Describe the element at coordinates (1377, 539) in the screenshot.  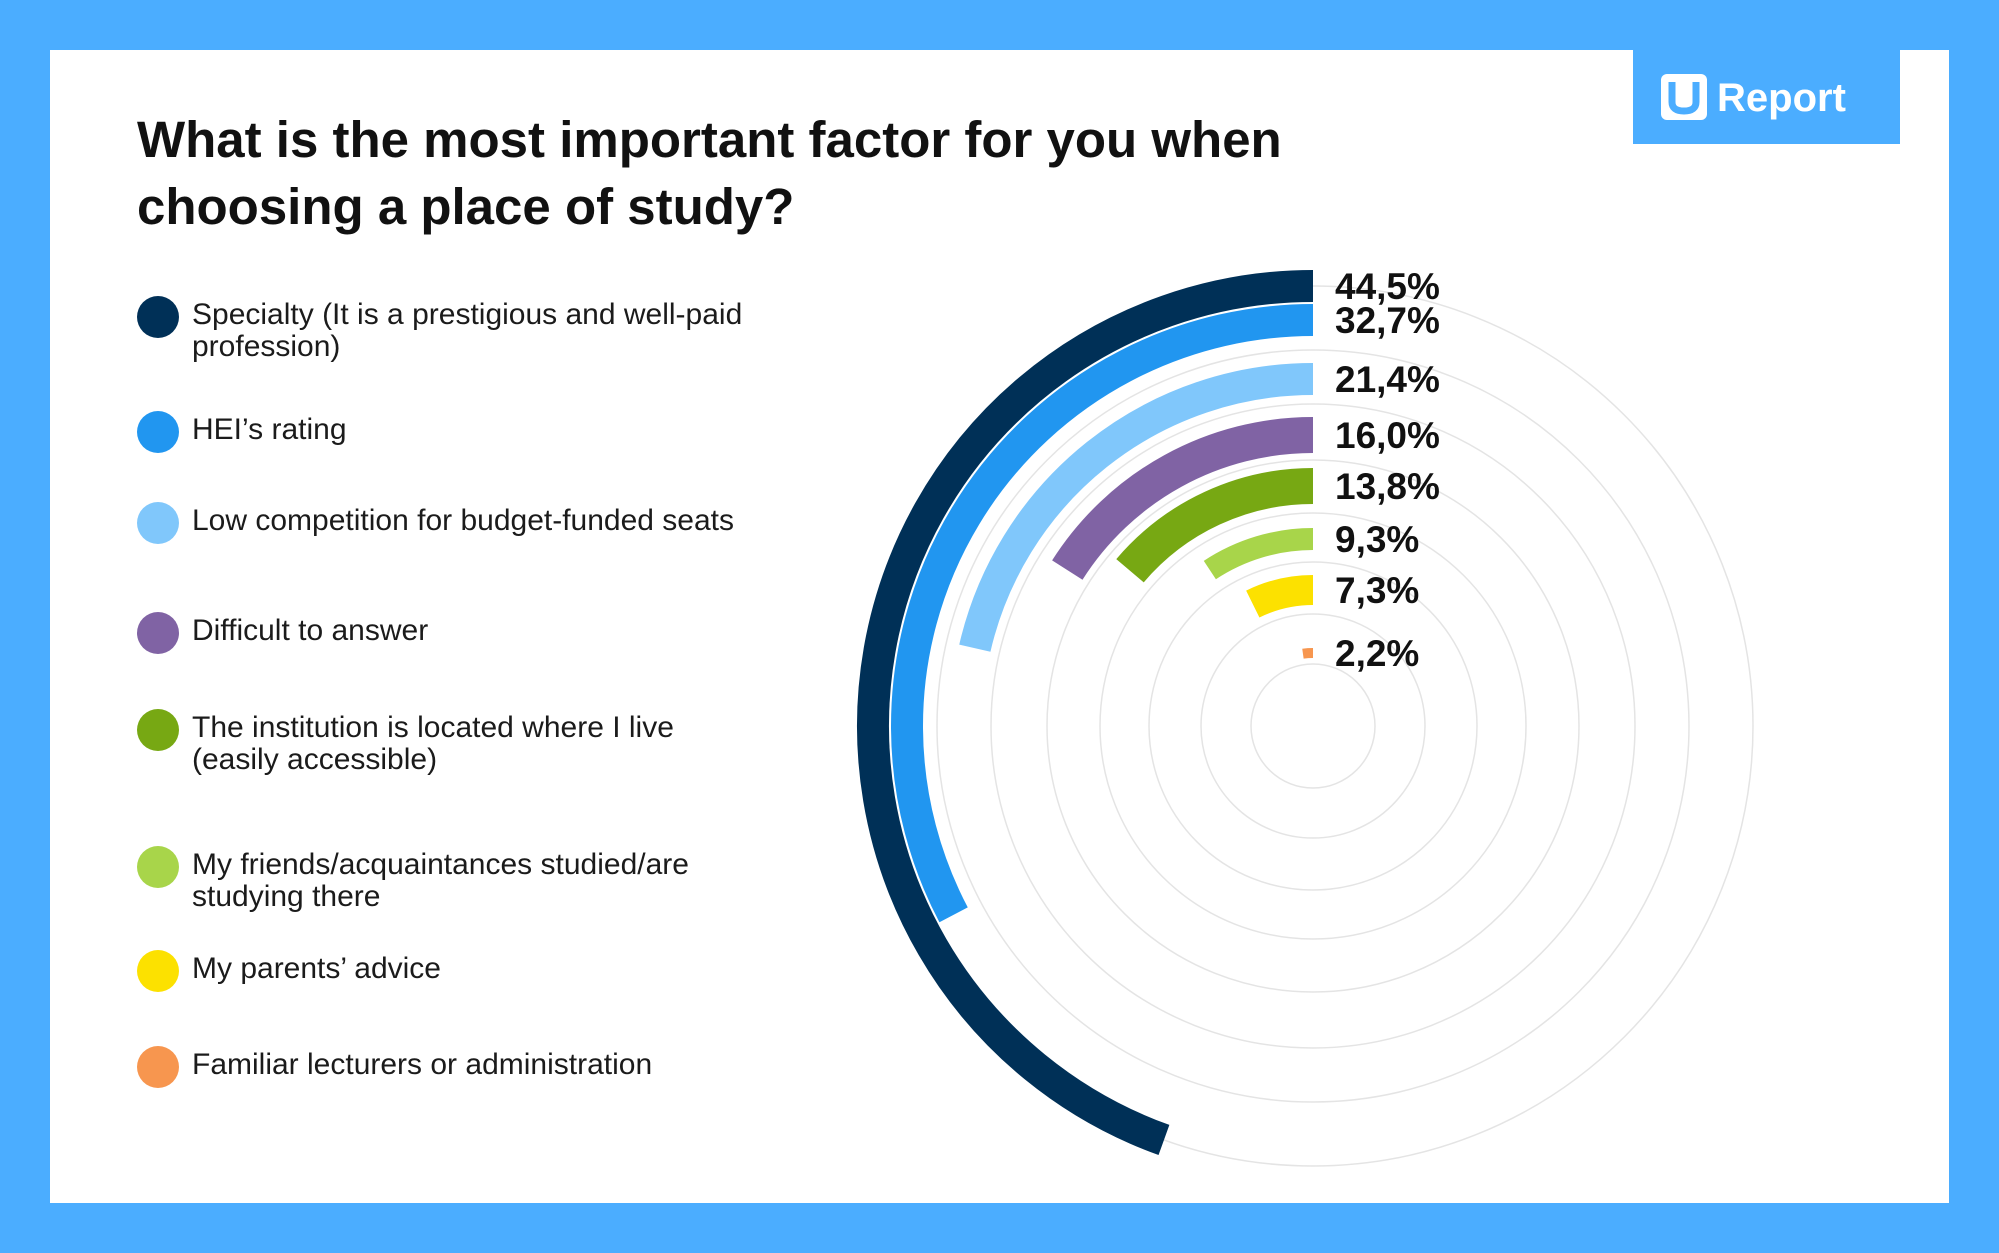
I see `value-label: 9,3%` at that location.